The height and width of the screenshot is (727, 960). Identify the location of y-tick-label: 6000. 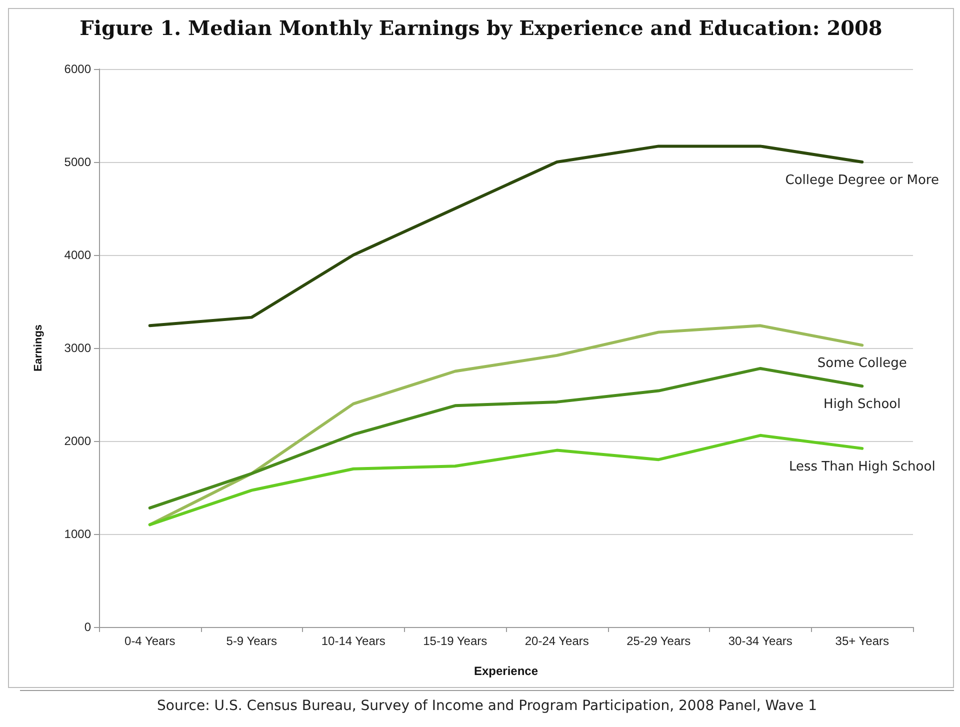
(78, 69).